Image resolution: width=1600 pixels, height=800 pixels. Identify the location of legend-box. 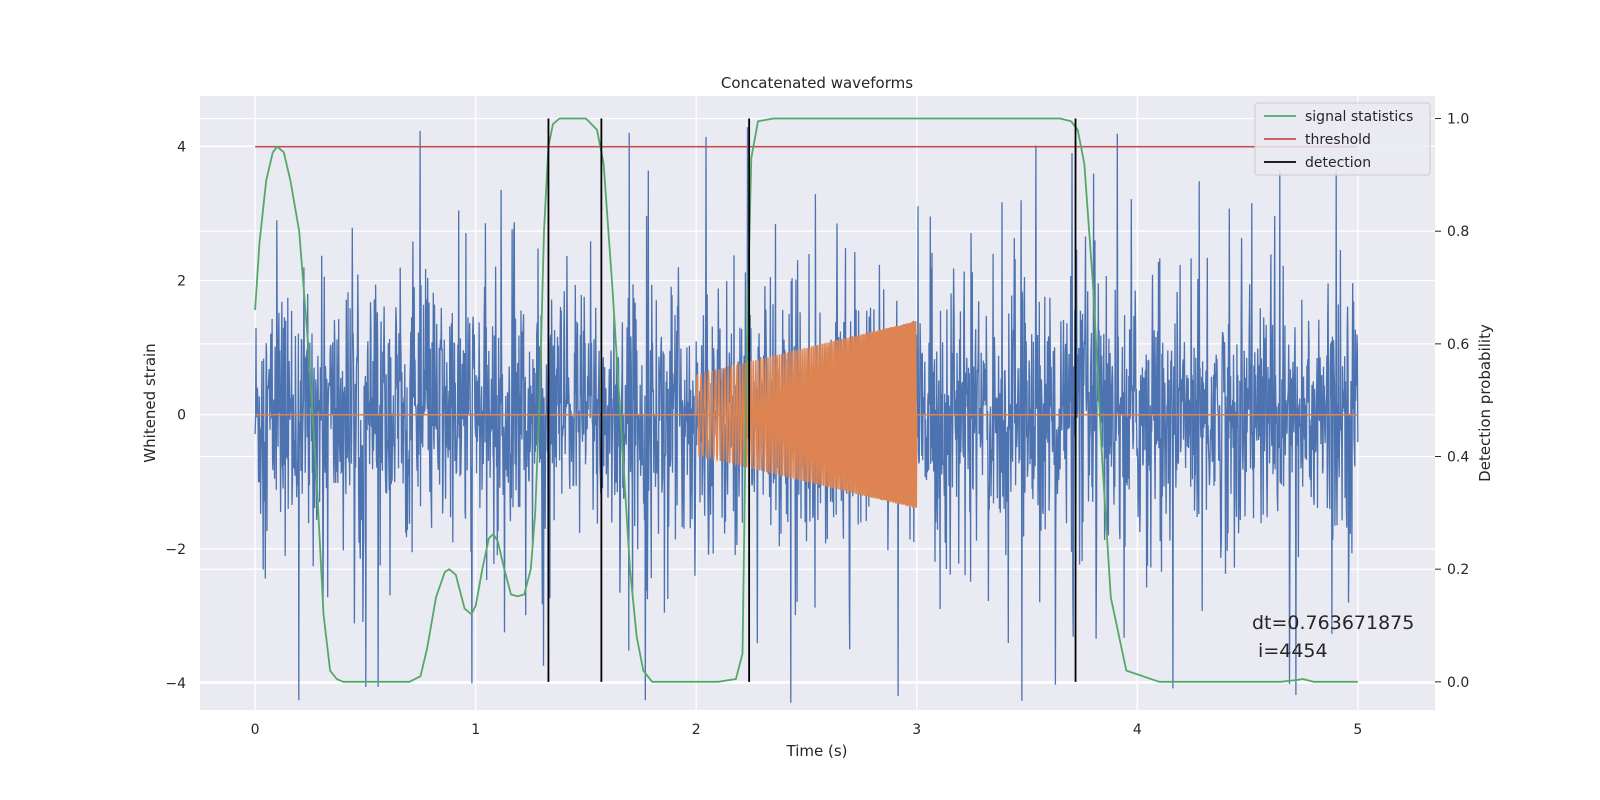
(1342, 139).